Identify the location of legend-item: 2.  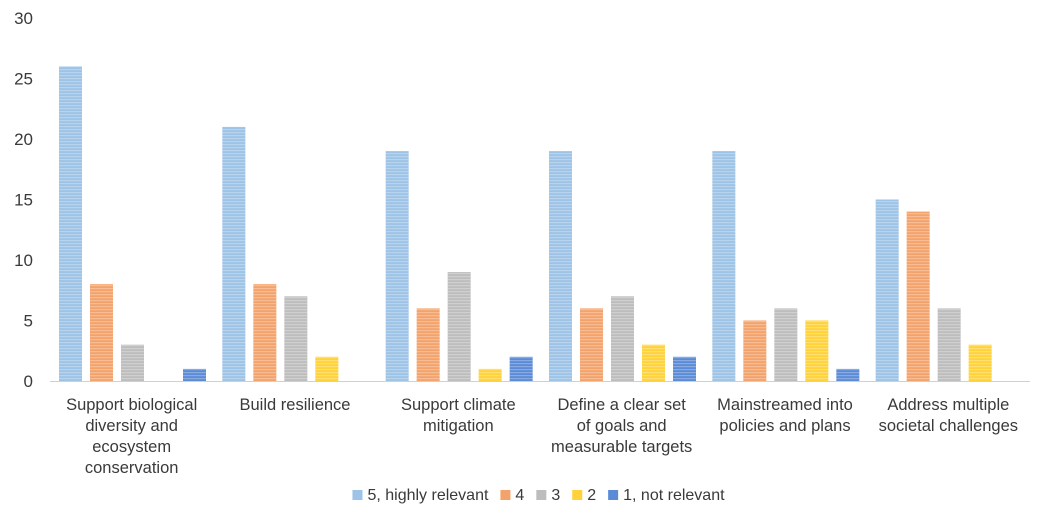
(584, 495).